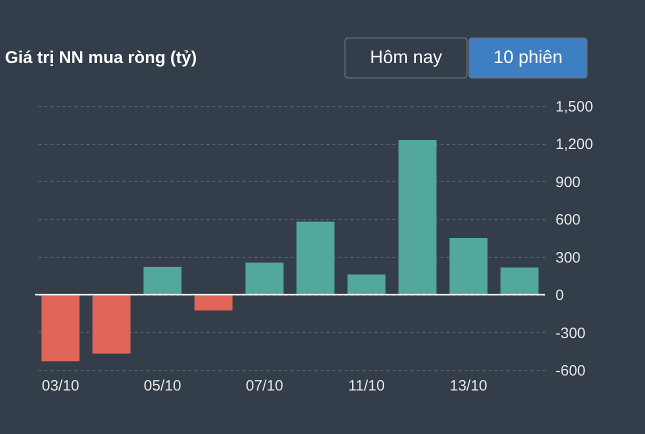  I want to click on y-tick-label: 600, so click(568, 220).